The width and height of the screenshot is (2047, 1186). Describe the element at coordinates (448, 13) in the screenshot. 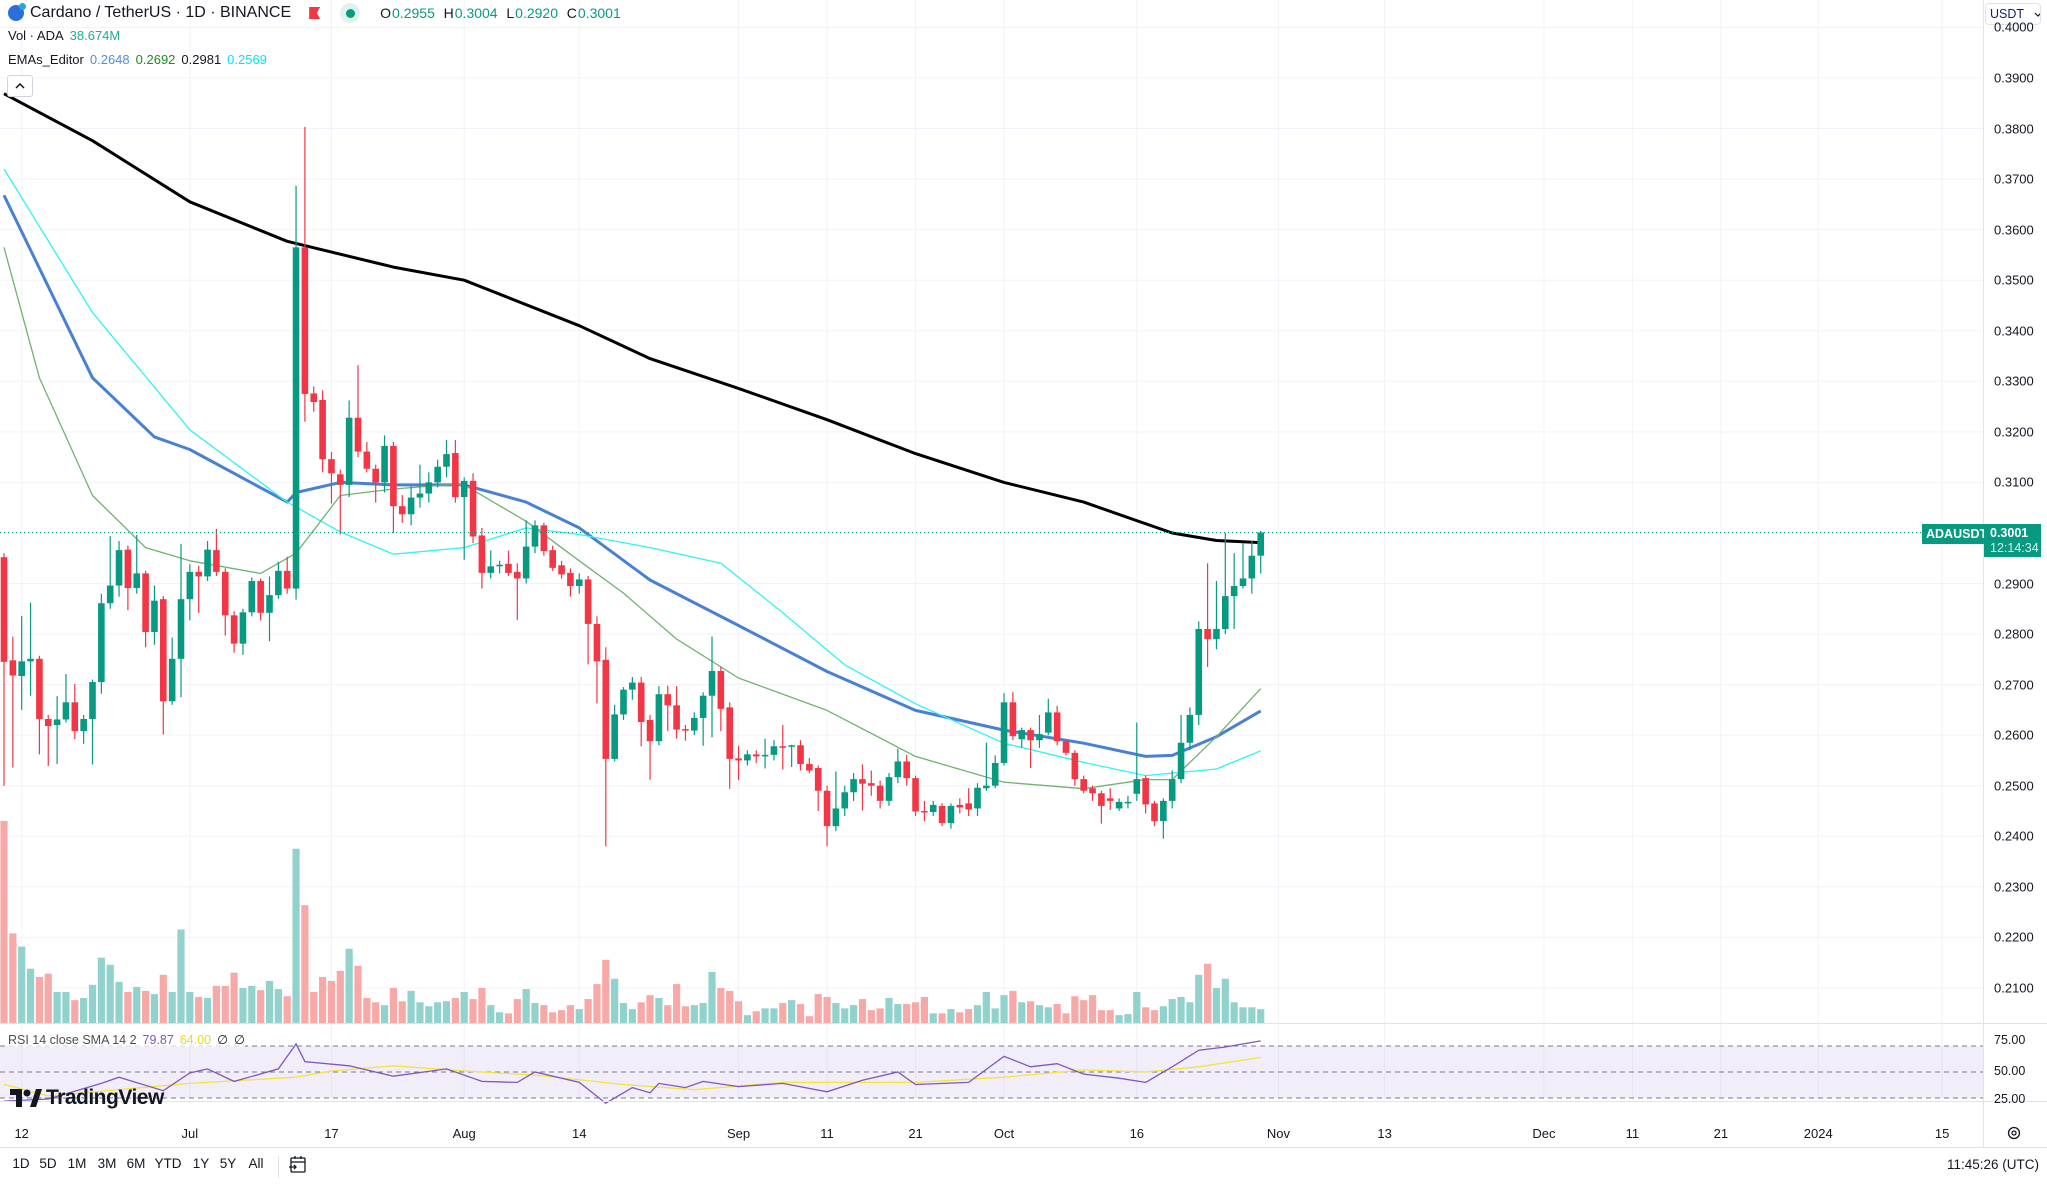

I see `high-key: H` at that location.